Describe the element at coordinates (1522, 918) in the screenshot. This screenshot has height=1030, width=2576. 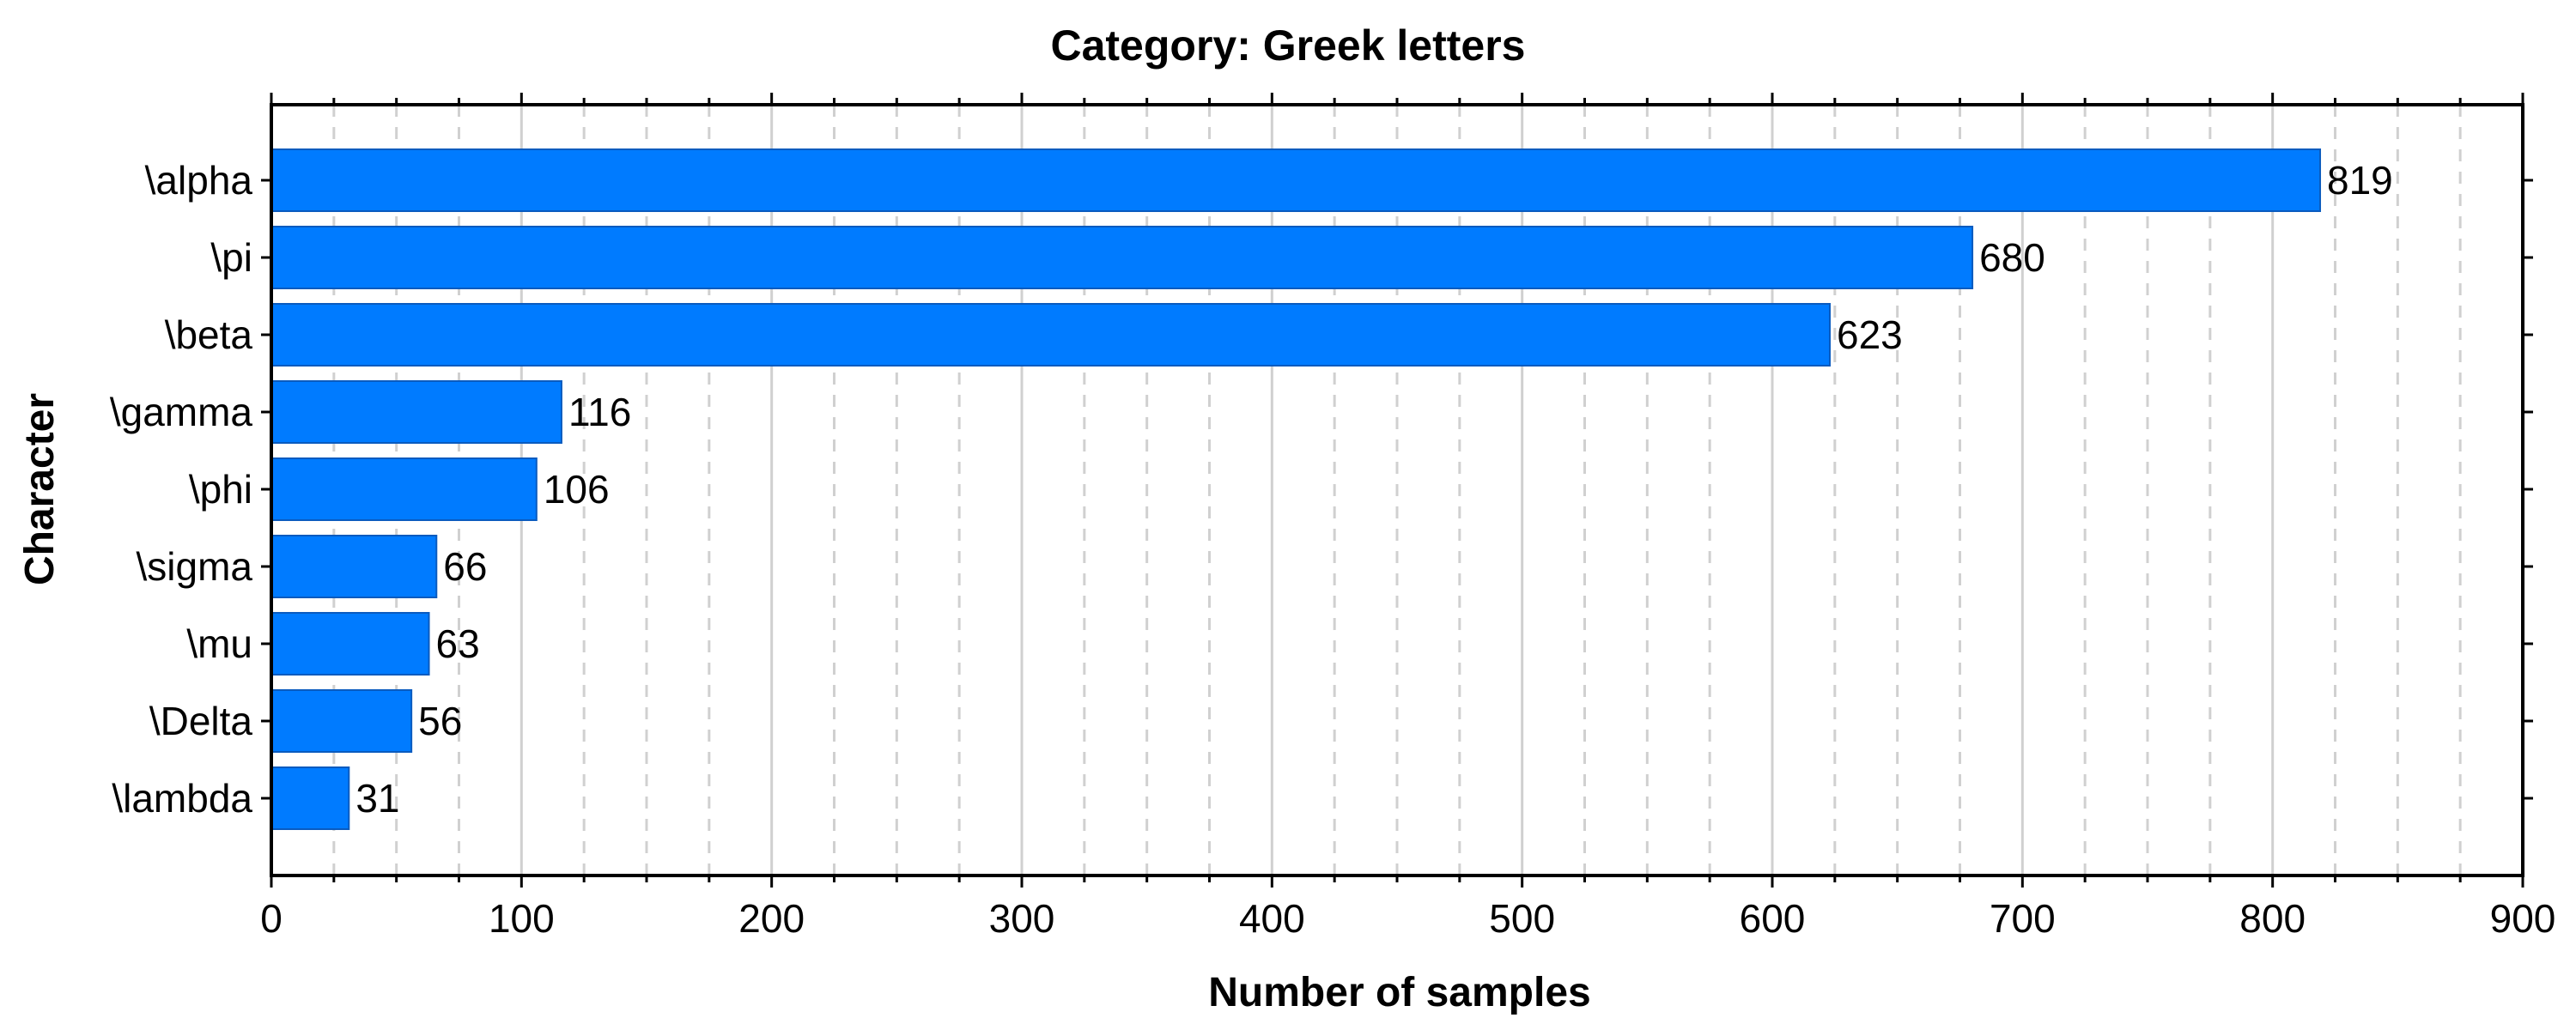
I see `x-tick-label: 500` at that location.